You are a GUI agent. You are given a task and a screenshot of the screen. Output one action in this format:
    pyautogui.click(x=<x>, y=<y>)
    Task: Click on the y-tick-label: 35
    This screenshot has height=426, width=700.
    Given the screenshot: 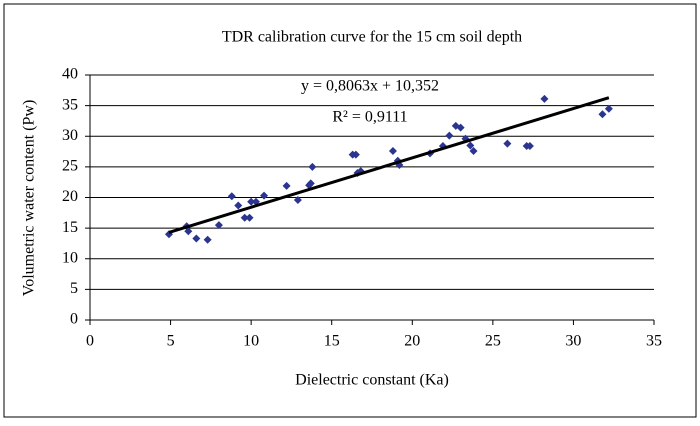 What is the action you would take?
    pyautogui.click(x=70, y=104)
    